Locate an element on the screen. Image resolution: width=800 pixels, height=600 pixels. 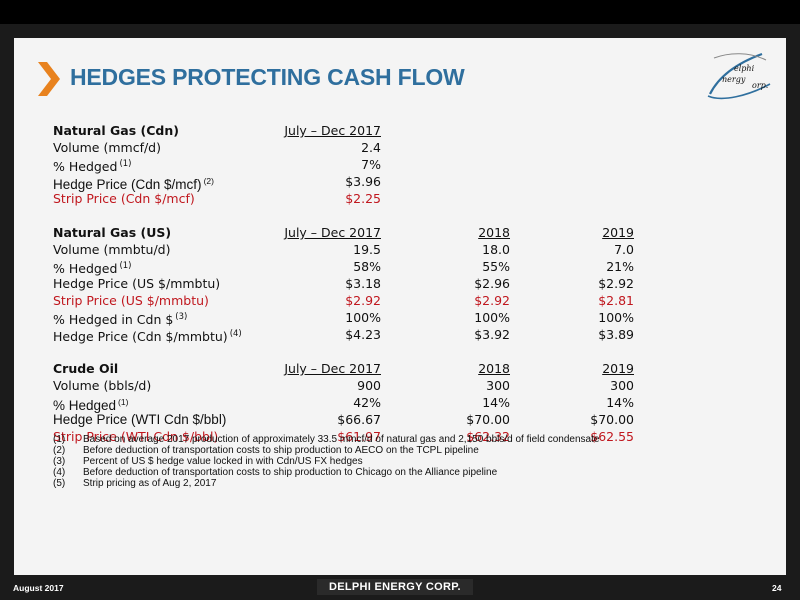
table-row: Volume (mmbtu/d) 19.5 18.0 7.0 is located at coordinates (353, 249).